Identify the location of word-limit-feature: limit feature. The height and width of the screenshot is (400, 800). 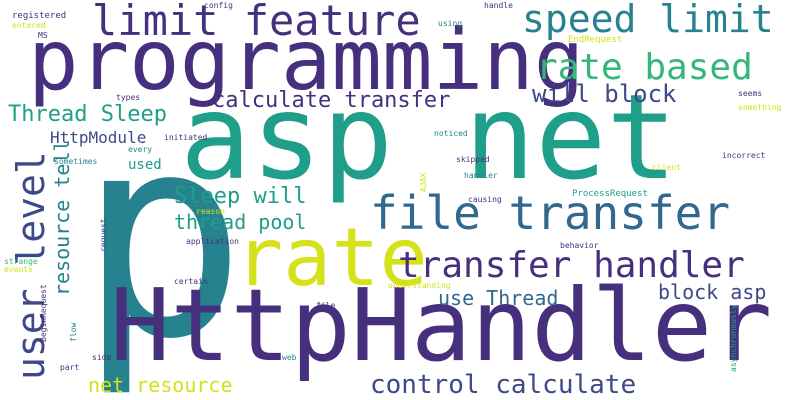
(256, 22).